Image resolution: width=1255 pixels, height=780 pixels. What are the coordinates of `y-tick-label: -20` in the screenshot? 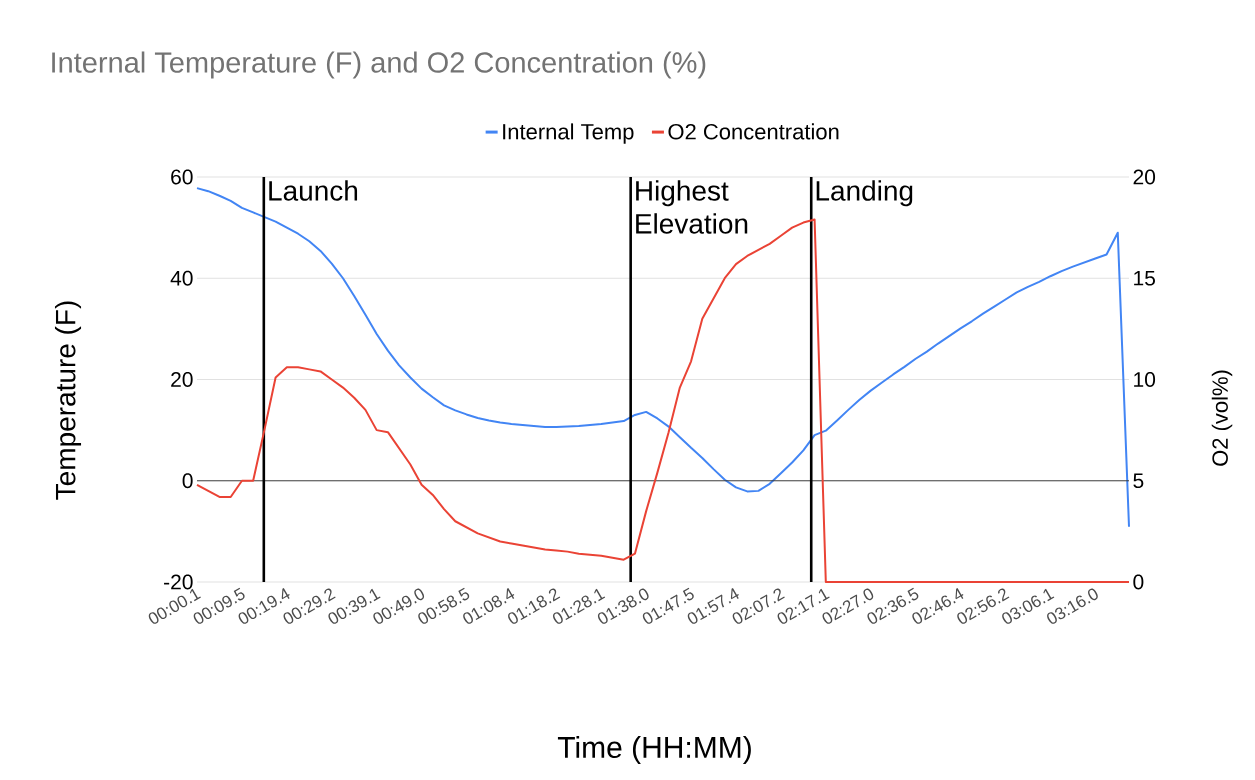 It's located at (178, 582).